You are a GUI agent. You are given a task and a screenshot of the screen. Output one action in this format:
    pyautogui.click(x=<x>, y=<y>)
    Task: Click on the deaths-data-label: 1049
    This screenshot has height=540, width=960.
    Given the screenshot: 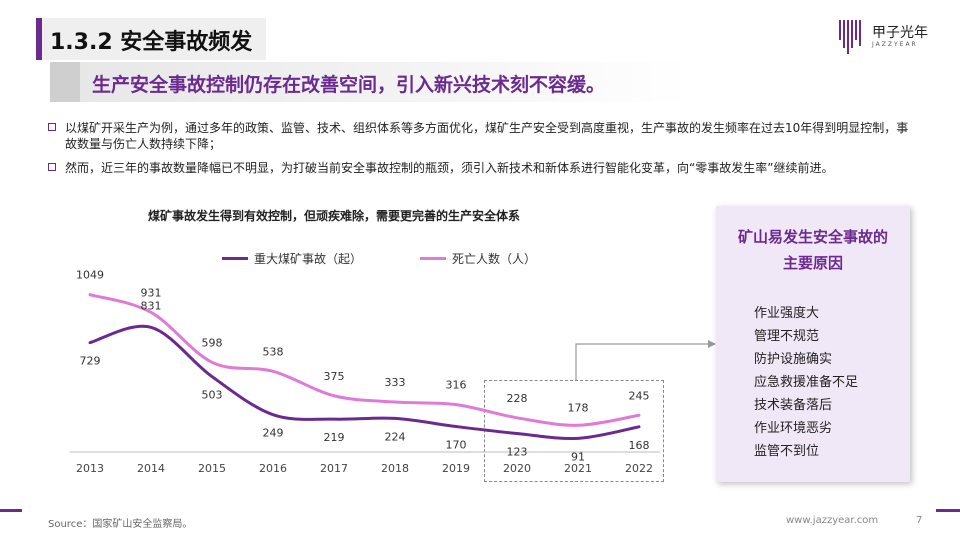 What is the action you would take?
    pyautogui.click(x=90, y=275)
    